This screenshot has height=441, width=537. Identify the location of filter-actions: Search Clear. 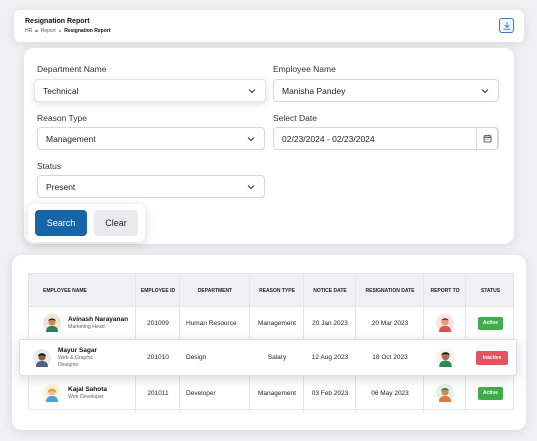
(86, 223).